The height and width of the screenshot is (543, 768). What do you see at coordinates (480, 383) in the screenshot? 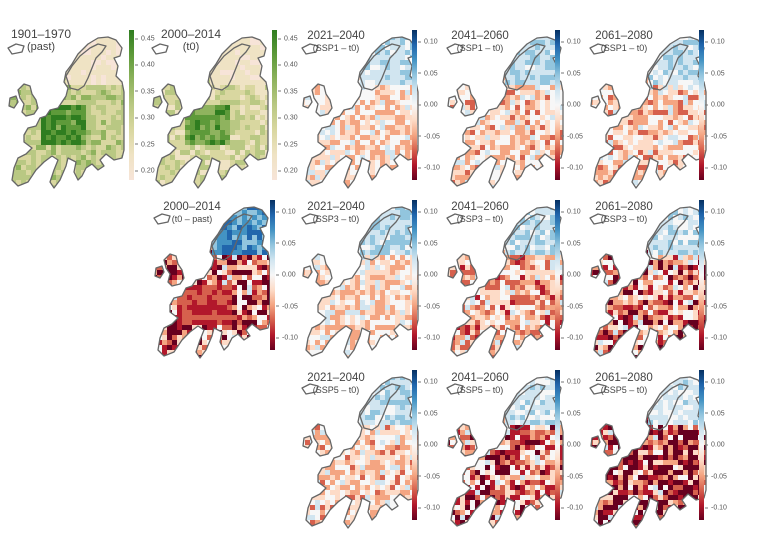
I see `panel-title: 2041–2060 (SSP5 – t0)` at bounding box center [480, 383].